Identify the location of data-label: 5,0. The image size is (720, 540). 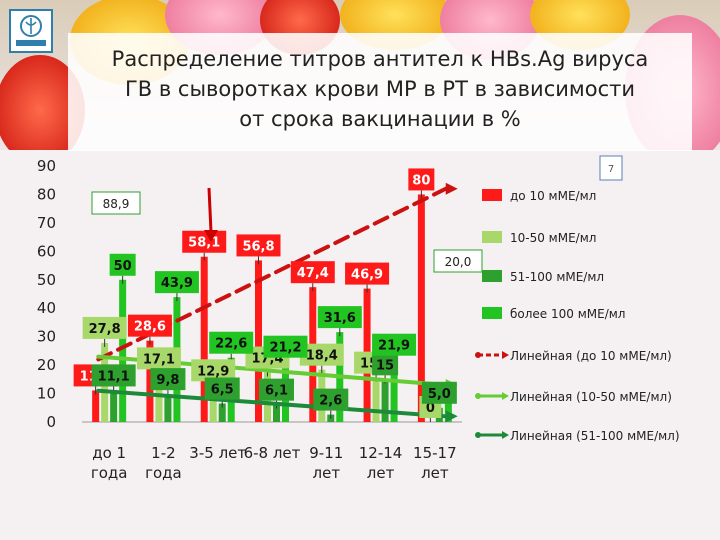
(439, 394).